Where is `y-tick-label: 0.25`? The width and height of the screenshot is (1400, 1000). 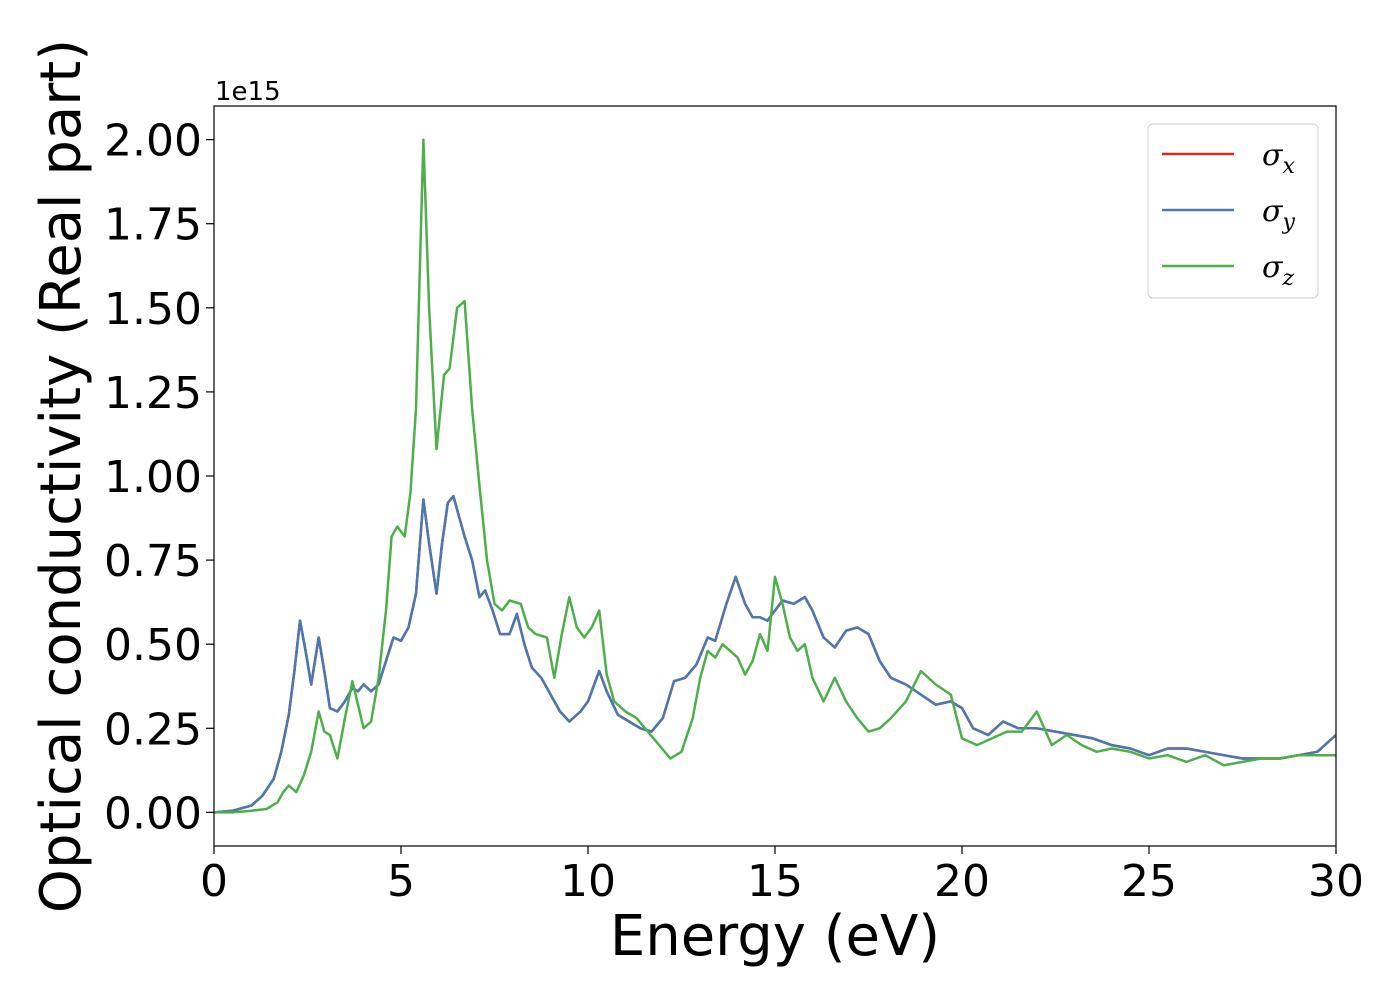
y-tick-label: 0.25 is located at coordinates (153, 729).